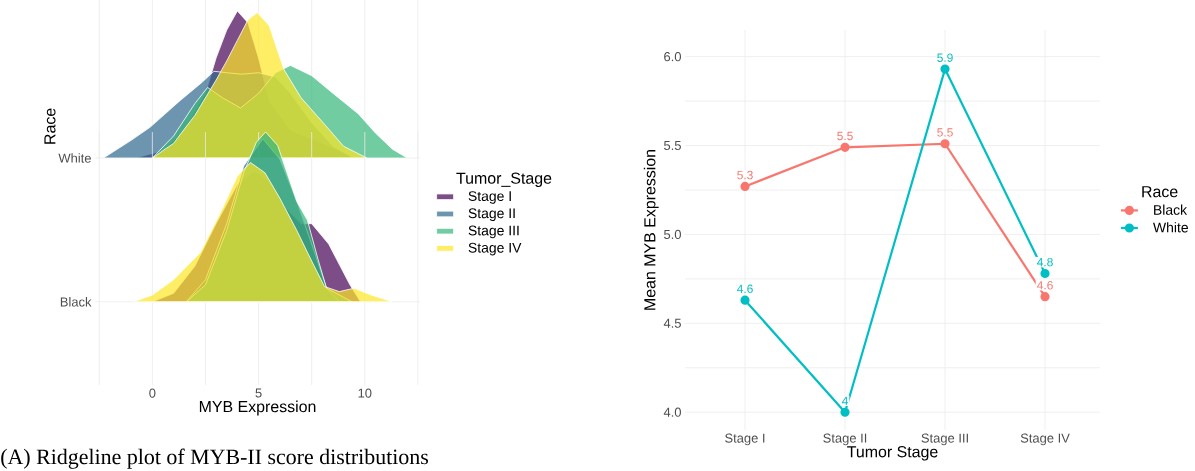  I want to click on text: Black, so click(76, 302).